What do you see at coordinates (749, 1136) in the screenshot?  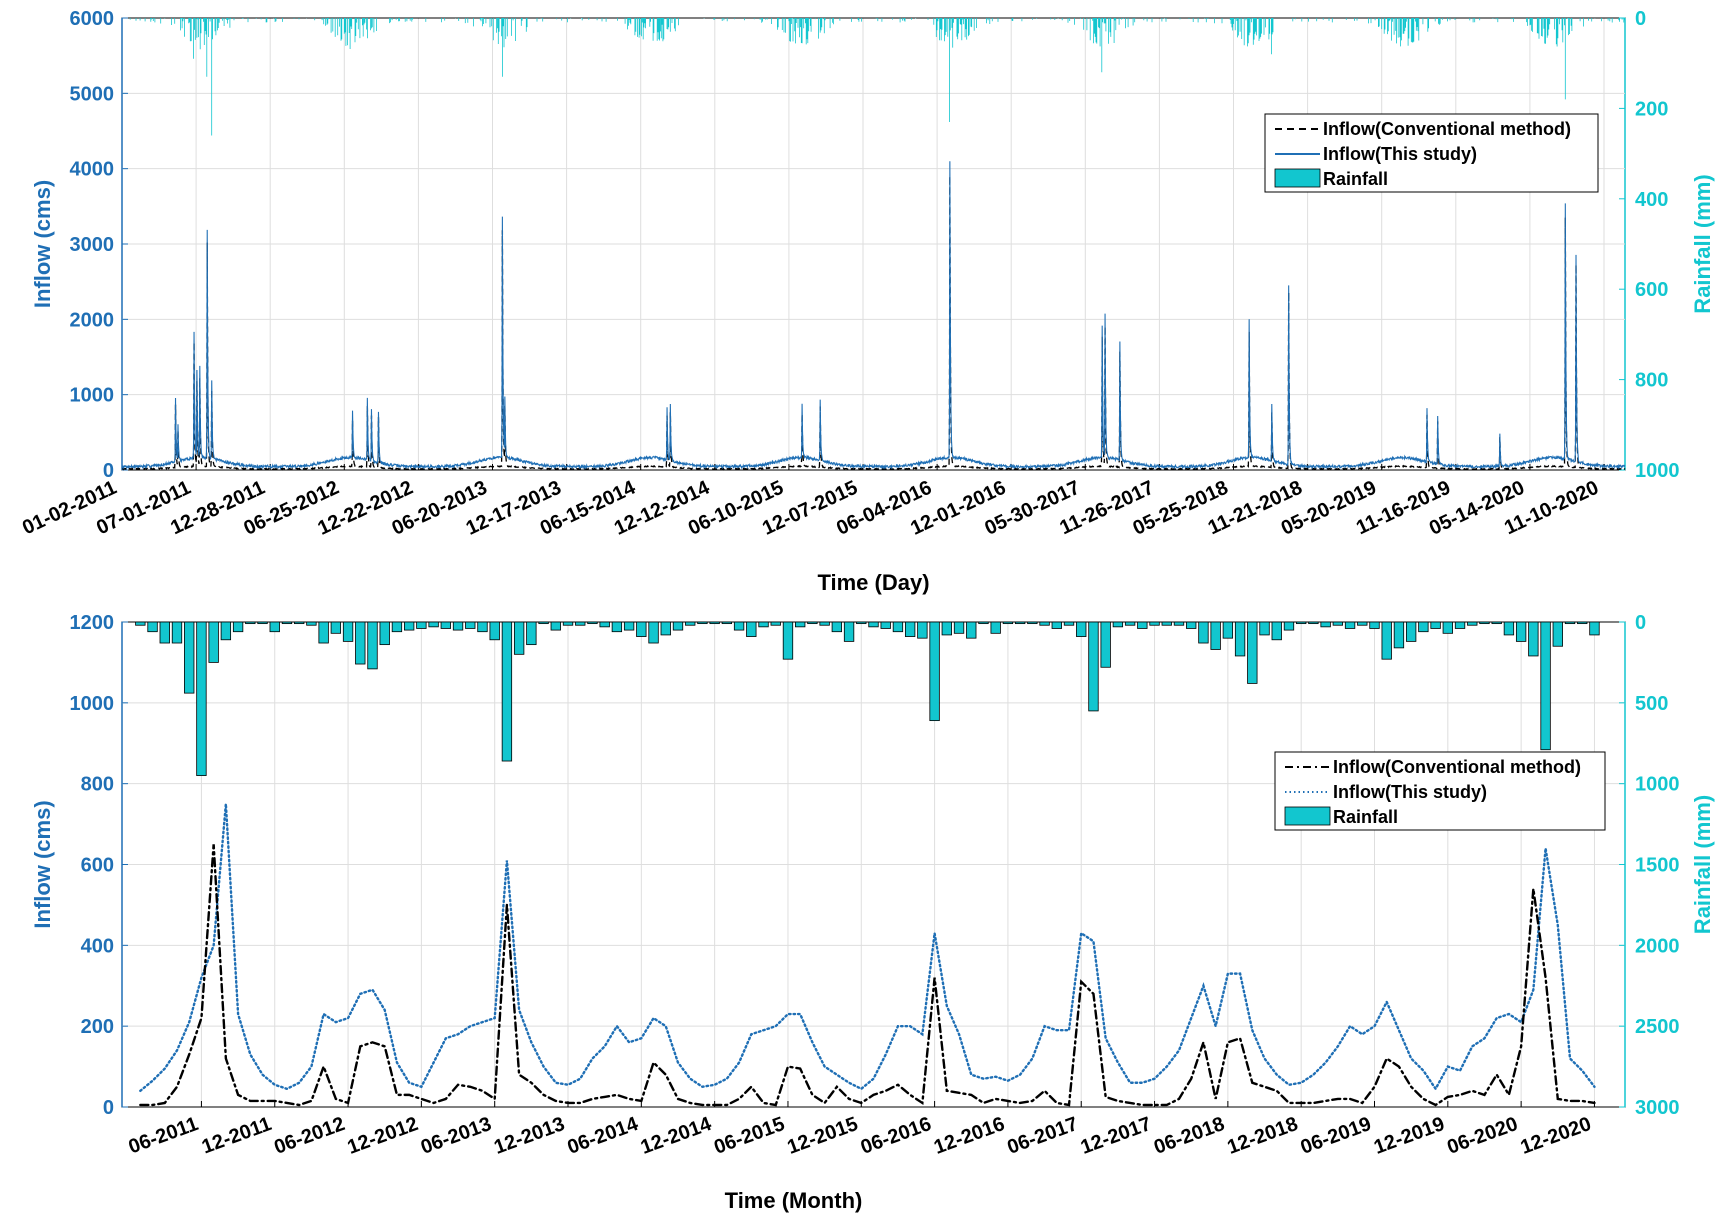 I see `x-tick-label: 06-2015` at bounding box center [749, 1136].